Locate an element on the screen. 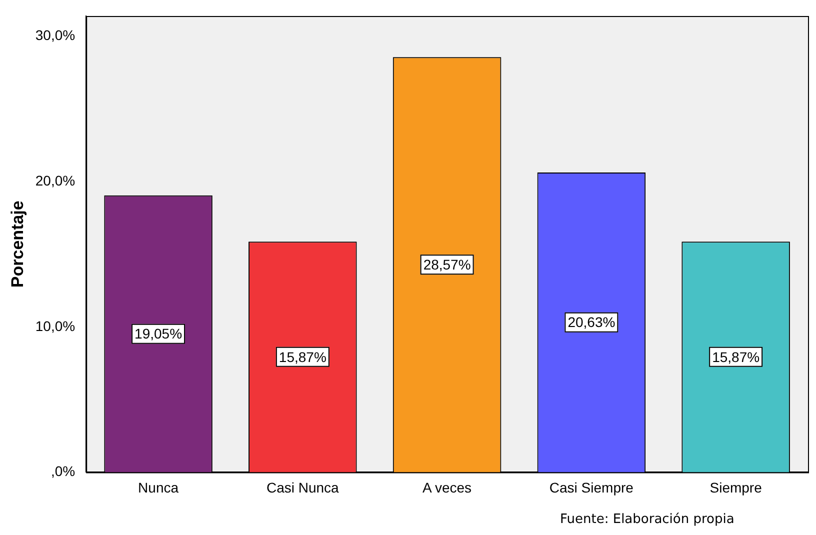  y-tick-label: 10,0% is located at coordinates (55, 326).